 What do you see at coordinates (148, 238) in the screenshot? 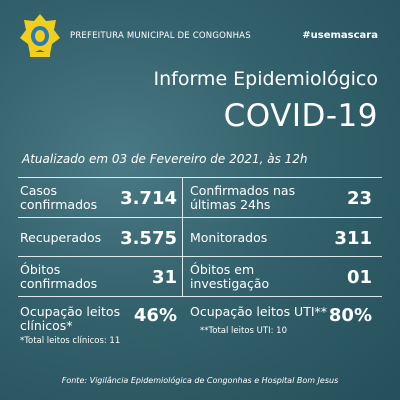
I see `stat-value: 3.575` at bounding box center [148, 238].